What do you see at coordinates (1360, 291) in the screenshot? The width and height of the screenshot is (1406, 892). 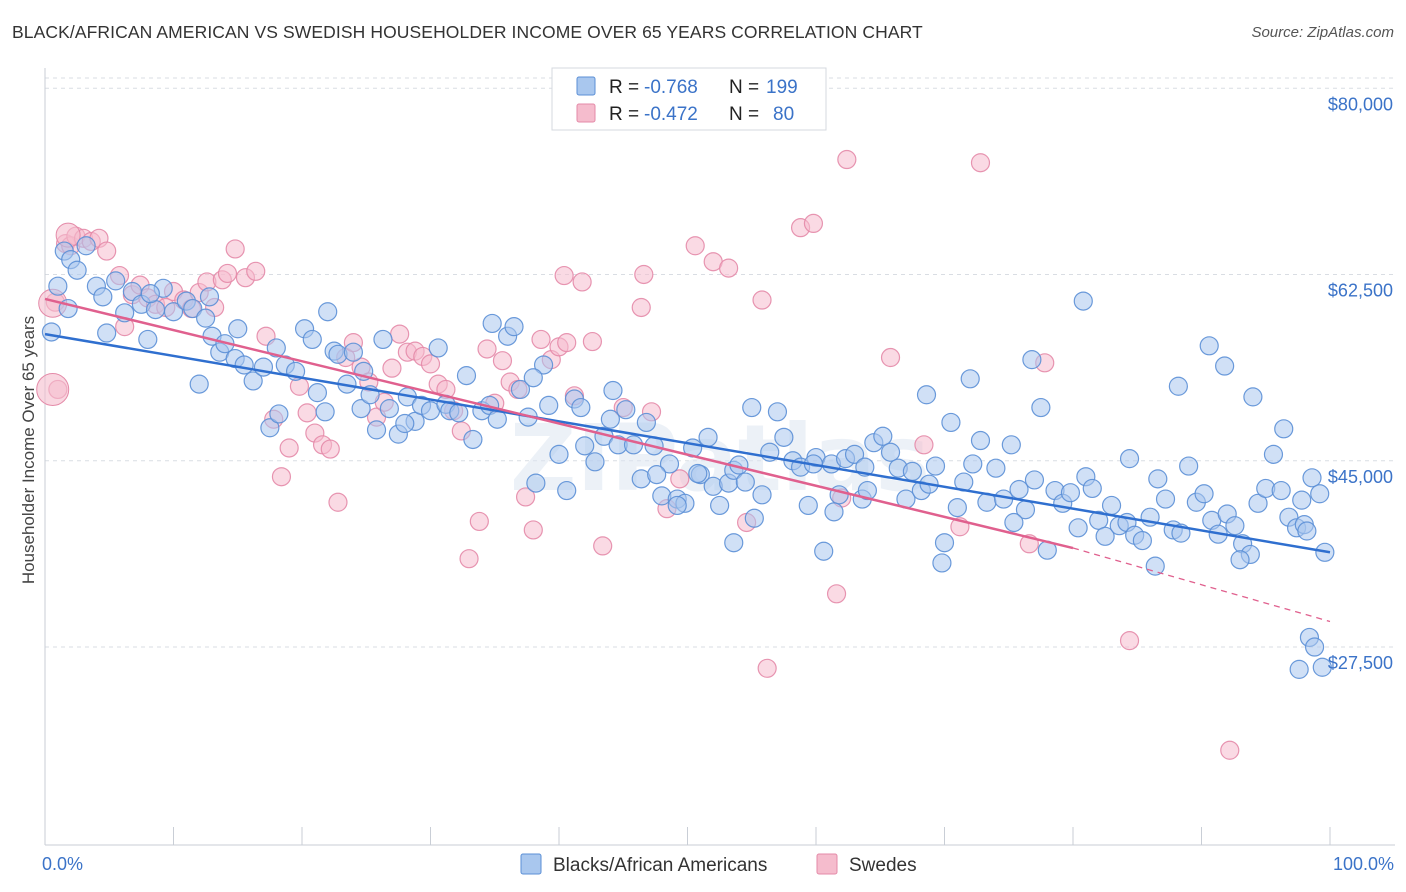 I see `y-tick-label: $62,500` at bounding box center [1360, 291].